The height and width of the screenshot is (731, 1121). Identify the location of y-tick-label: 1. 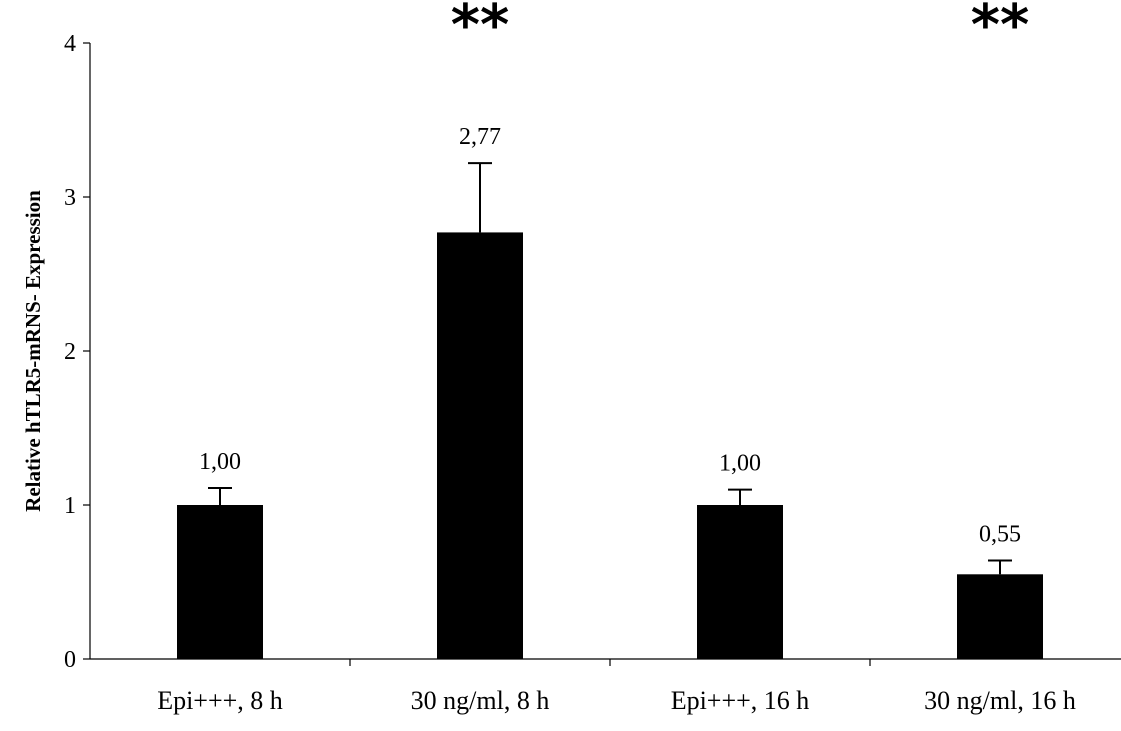
(70, 506).